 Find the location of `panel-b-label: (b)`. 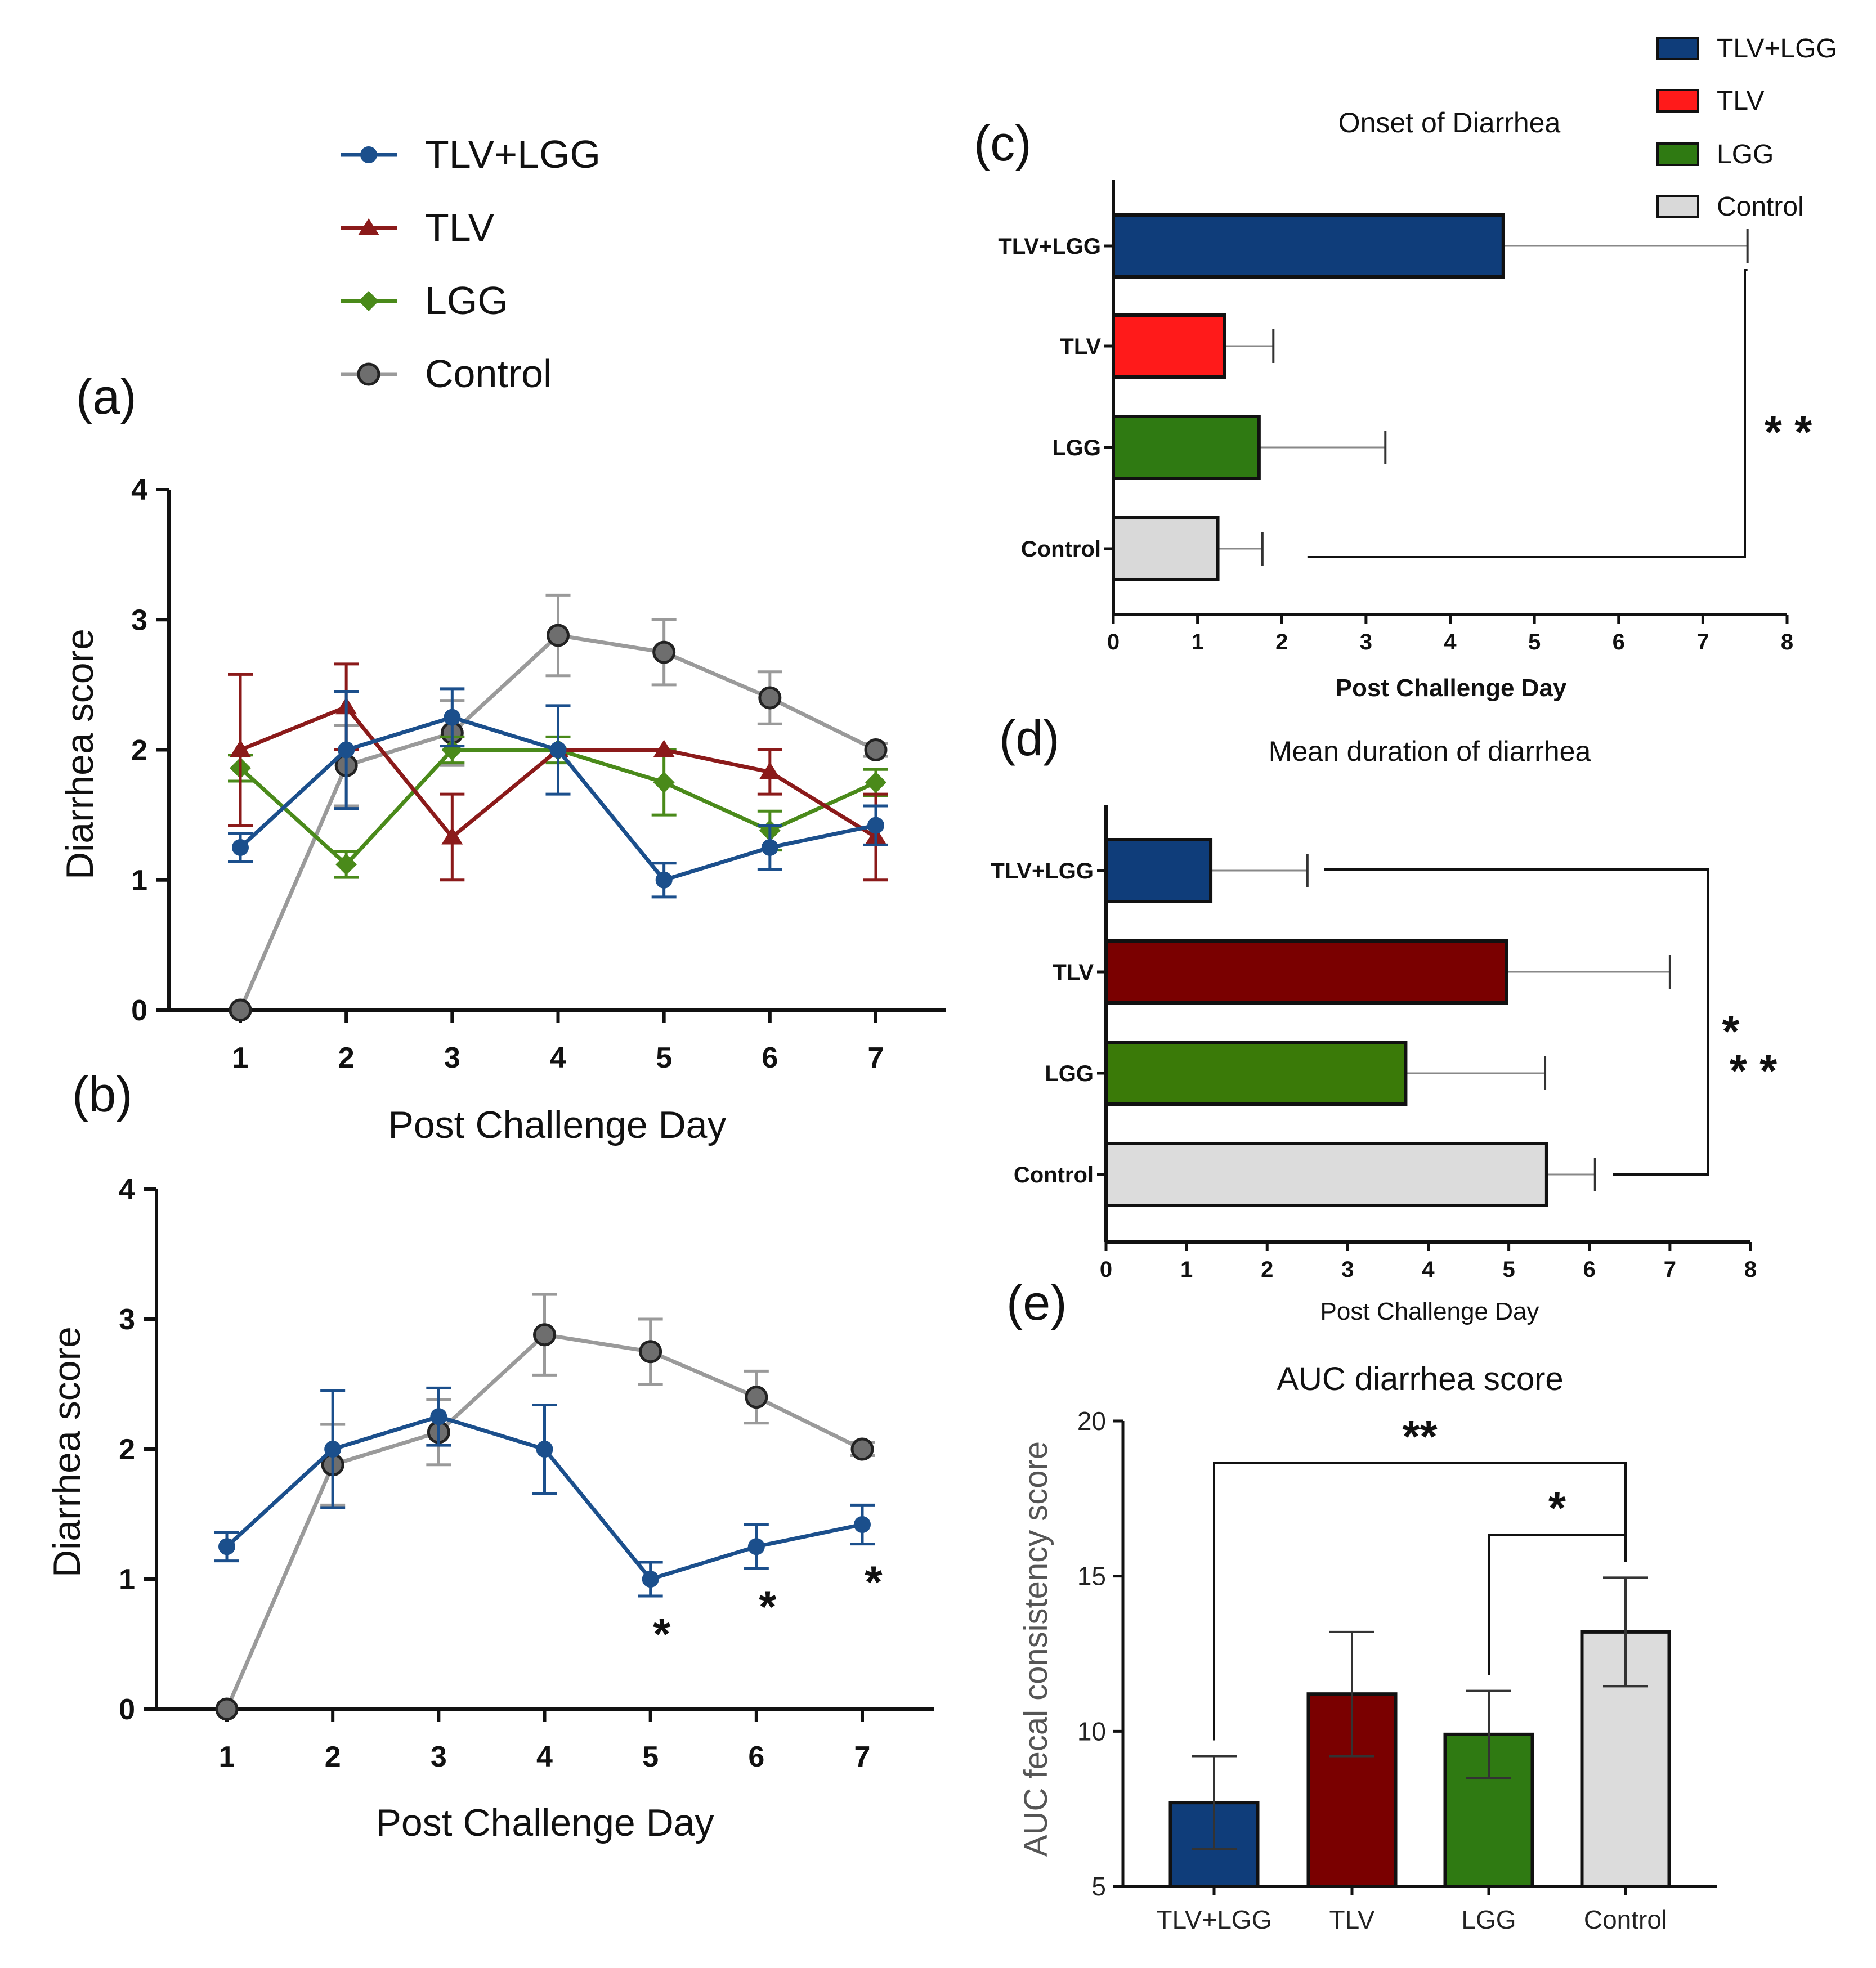

panel-b-label: (b) is located at coordinates (102, 1094).